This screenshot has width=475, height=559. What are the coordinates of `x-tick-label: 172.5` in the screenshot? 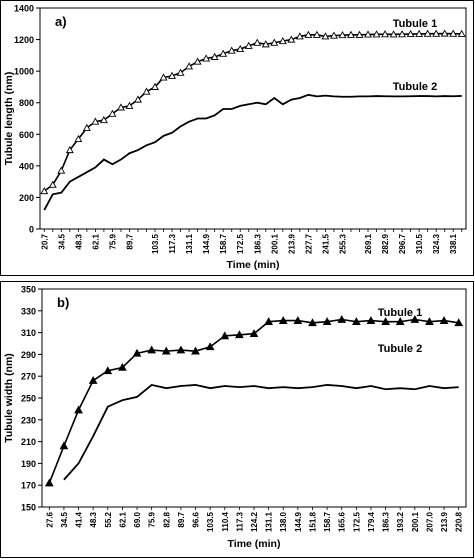 It's located at (356, 521).